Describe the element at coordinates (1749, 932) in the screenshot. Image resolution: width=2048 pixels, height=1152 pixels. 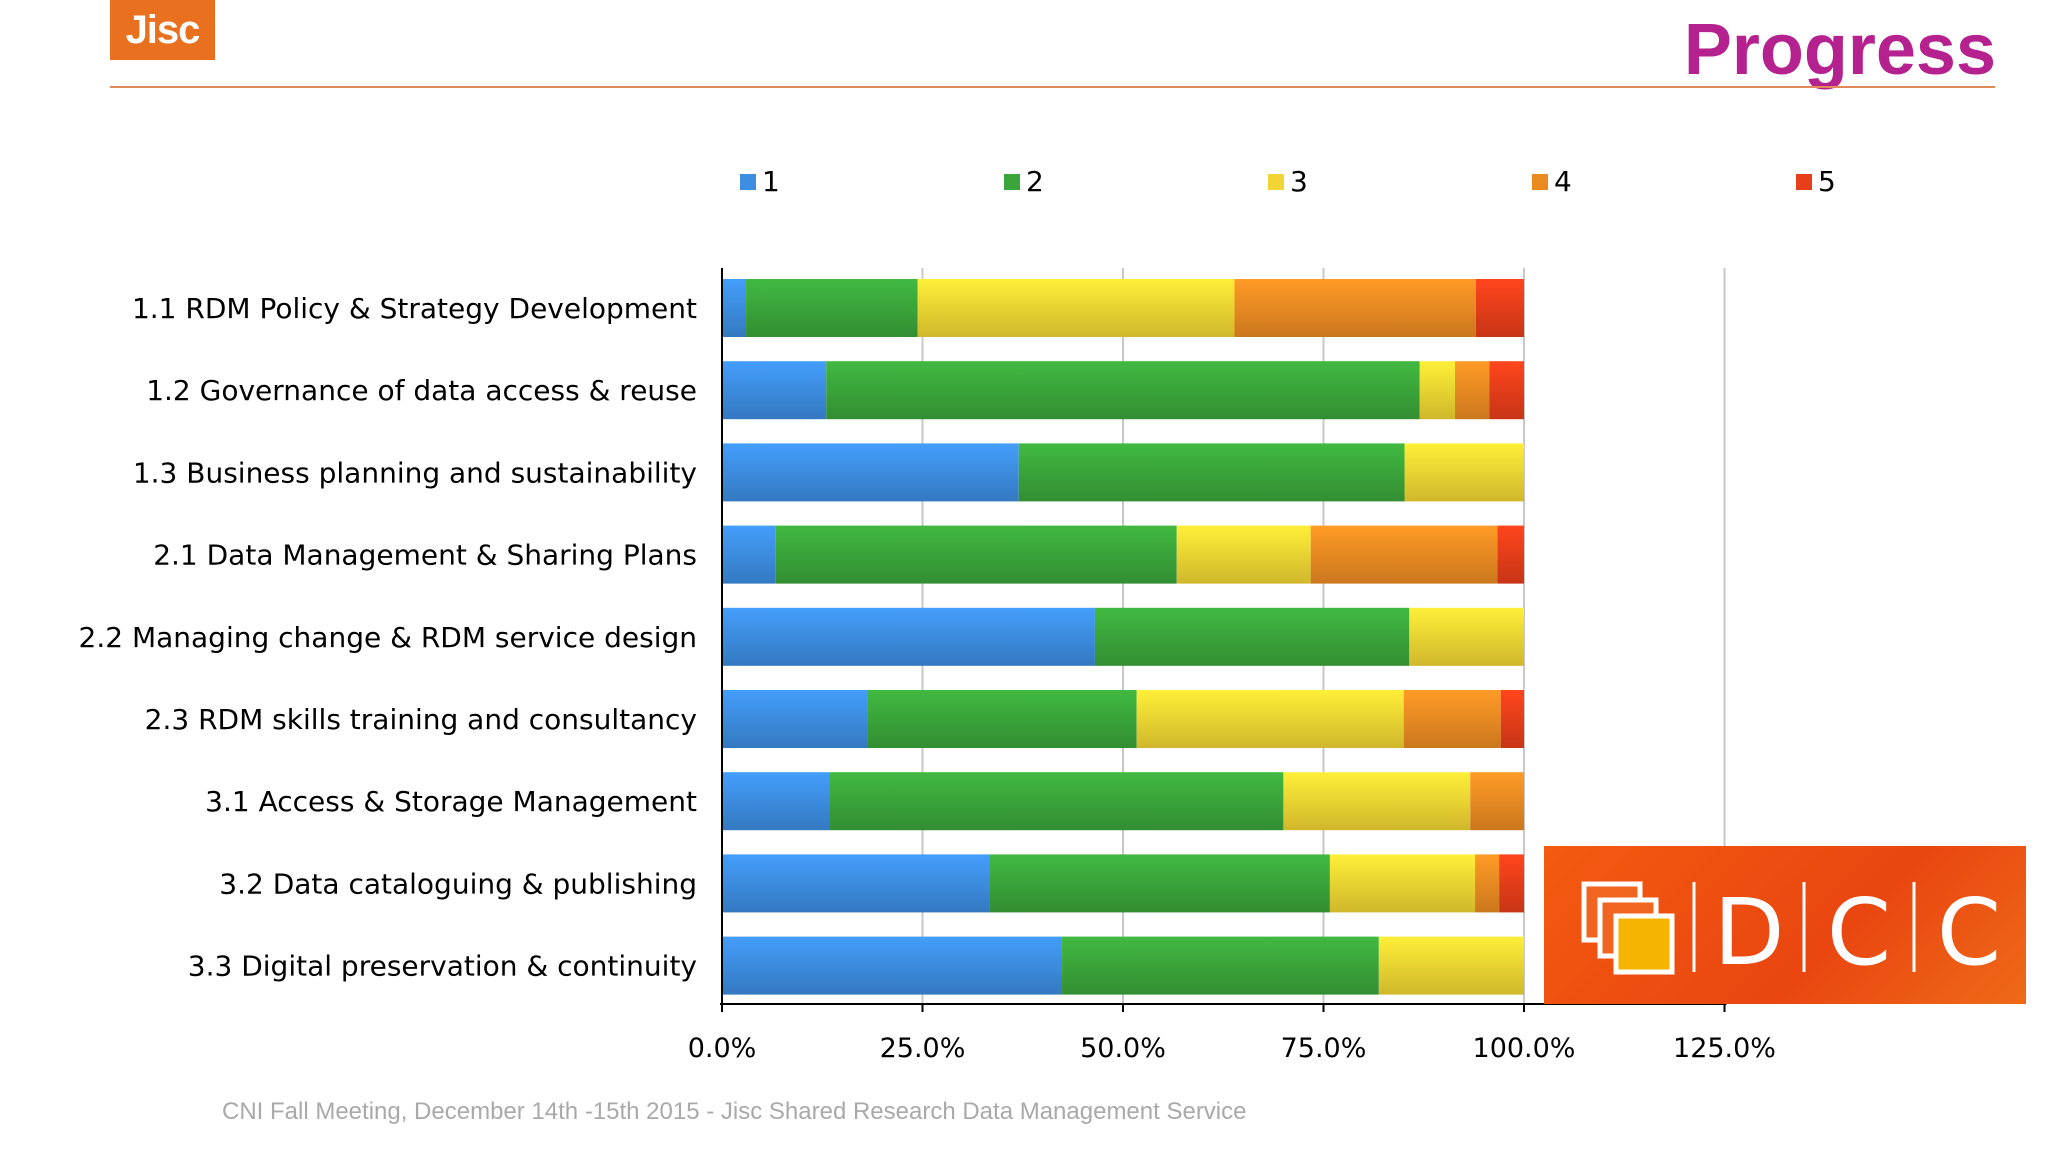
I see `dcc-letter-1: D` at that location.